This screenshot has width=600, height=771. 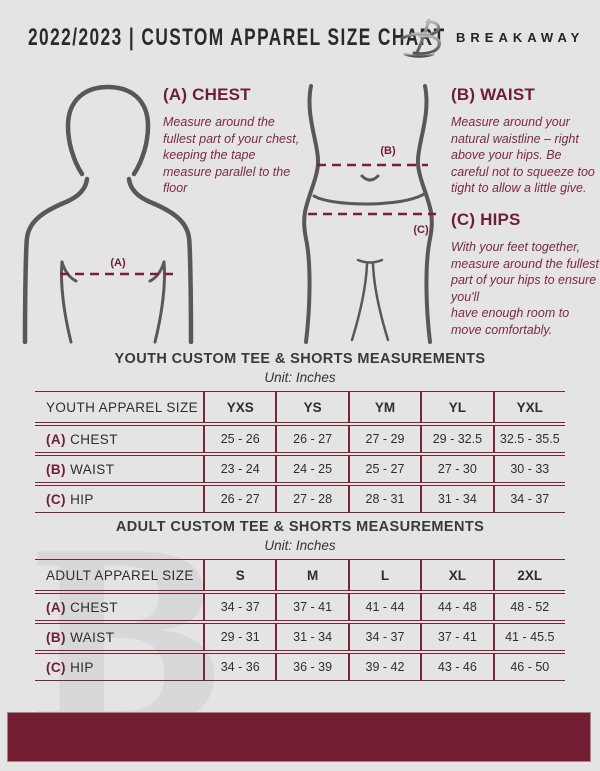 What do you see at coordinates (299, 737) in the screenshot?
I see `footer-bar` at bounding box center [299, 737].